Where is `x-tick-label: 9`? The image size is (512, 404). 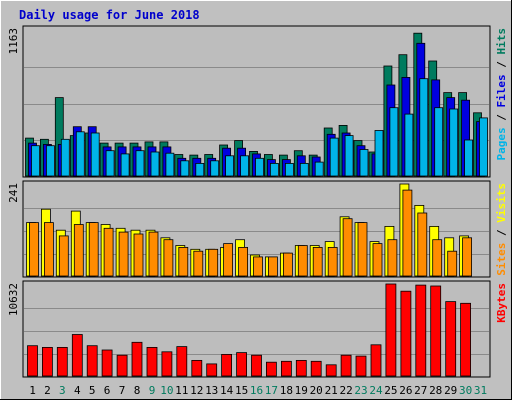
x-tick-label: 9 is located at coordinates (152, 390).